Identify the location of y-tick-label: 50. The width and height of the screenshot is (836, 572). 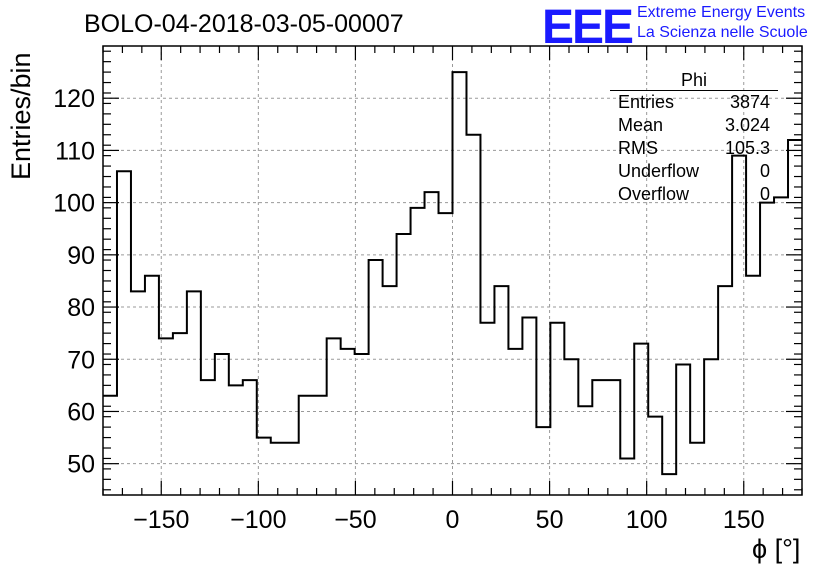
(81, 465).